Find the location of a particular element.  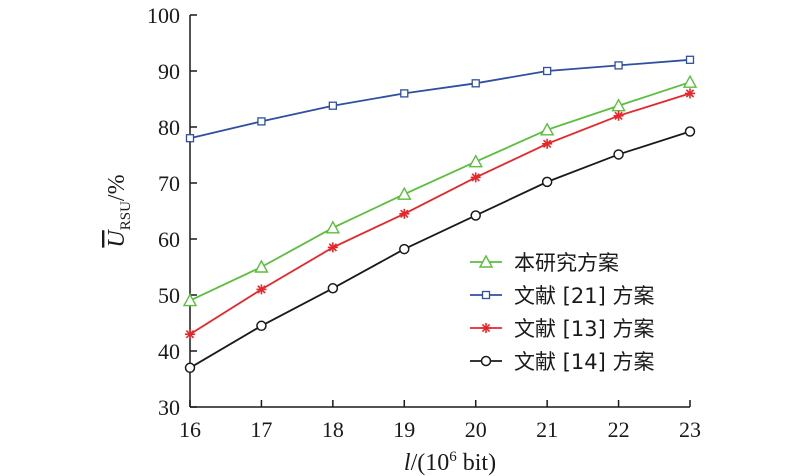

x-tick-label: 20 is located at coordinates (476, 429).